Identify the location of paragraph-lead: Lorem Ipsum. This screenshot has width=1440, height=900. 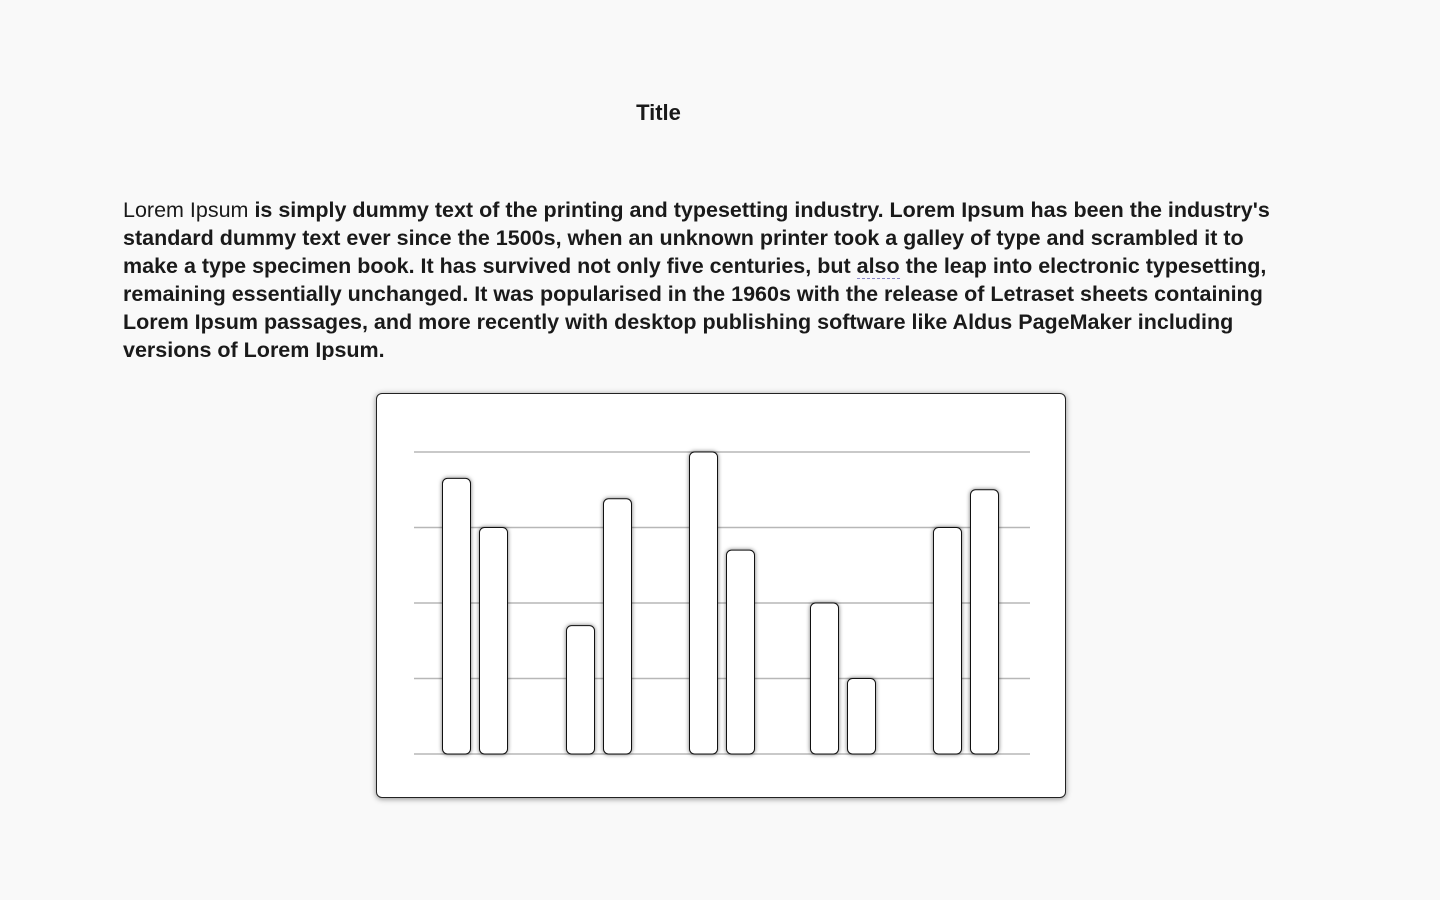
(186, 210).